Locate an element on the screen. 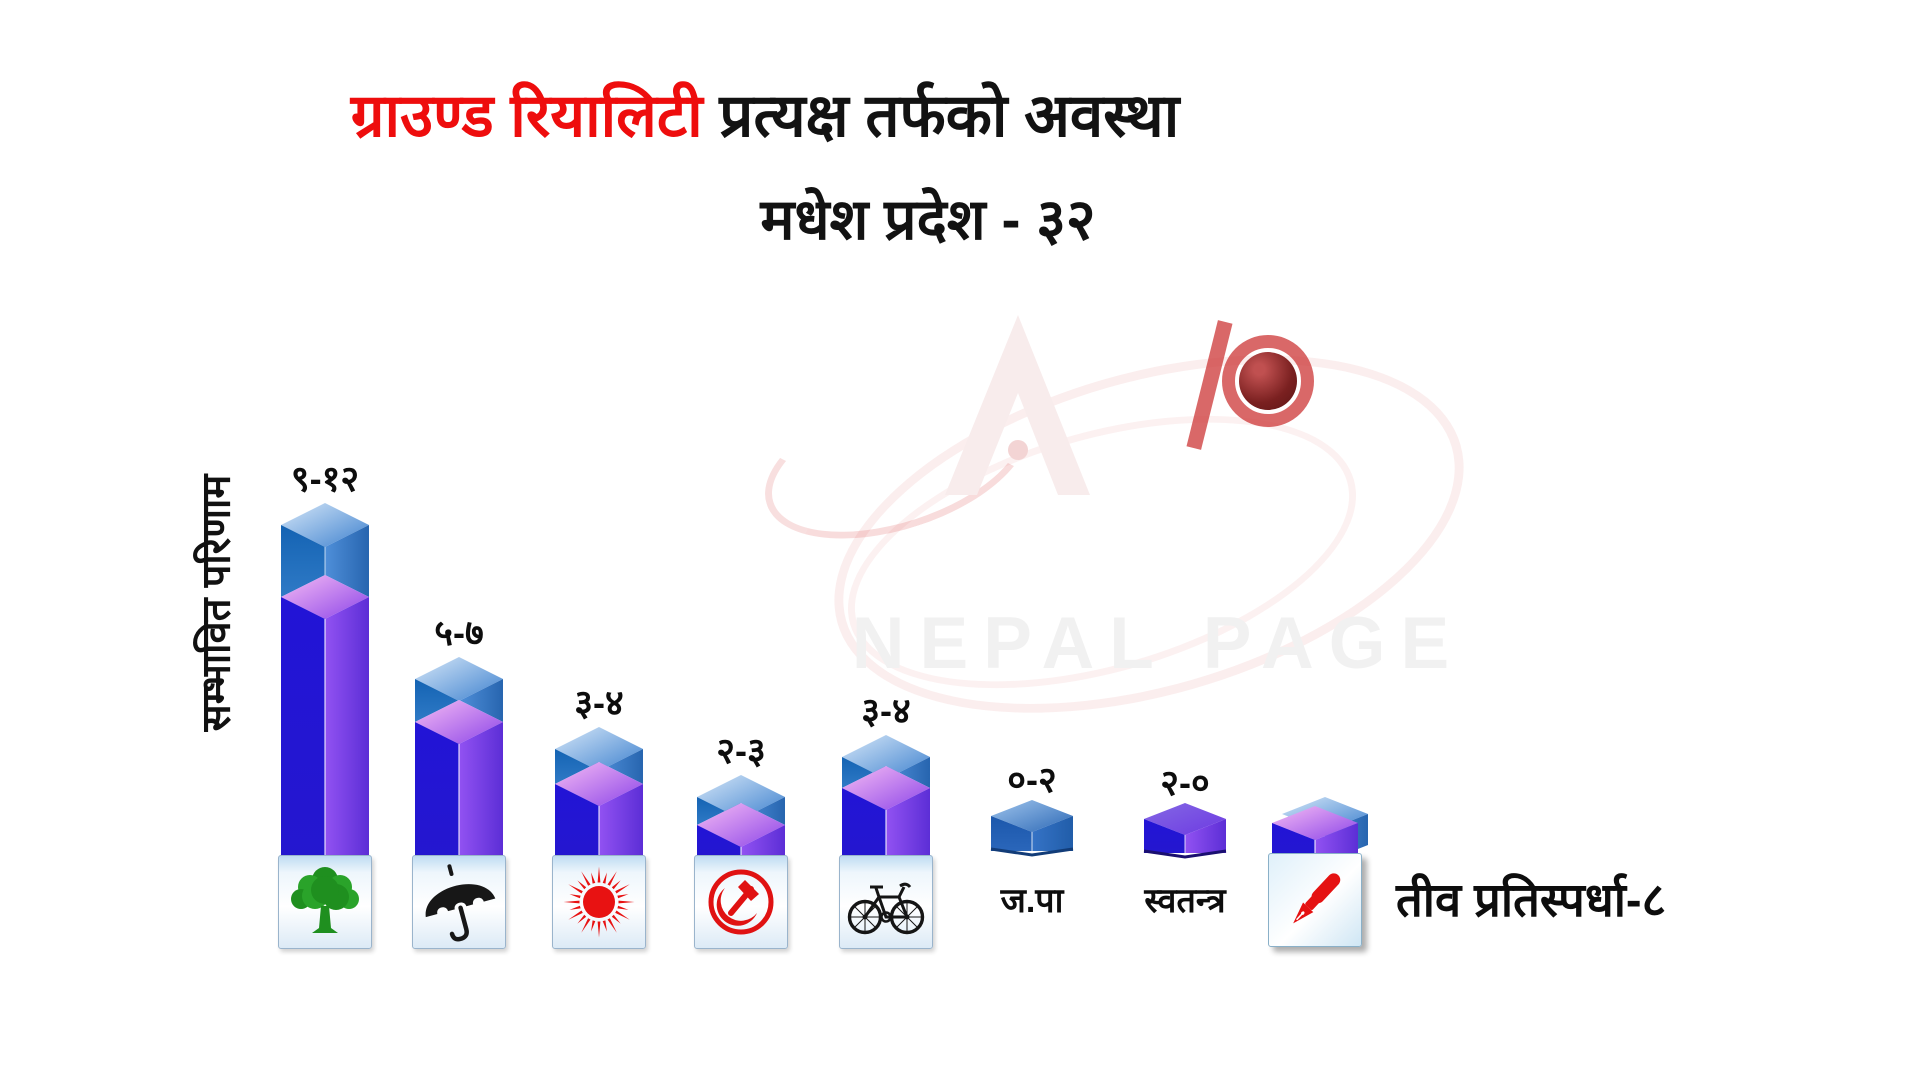 This screenshot has height=1080, width=1920. logo-globe-icon is located at coordinates (1268, 381).